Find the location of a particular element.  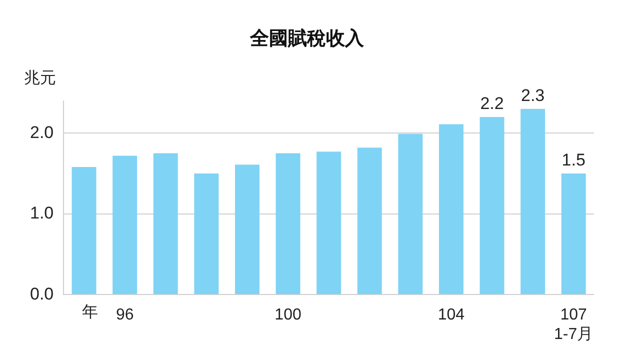

data-label: 2.3 is located at coordinates (532, 96).